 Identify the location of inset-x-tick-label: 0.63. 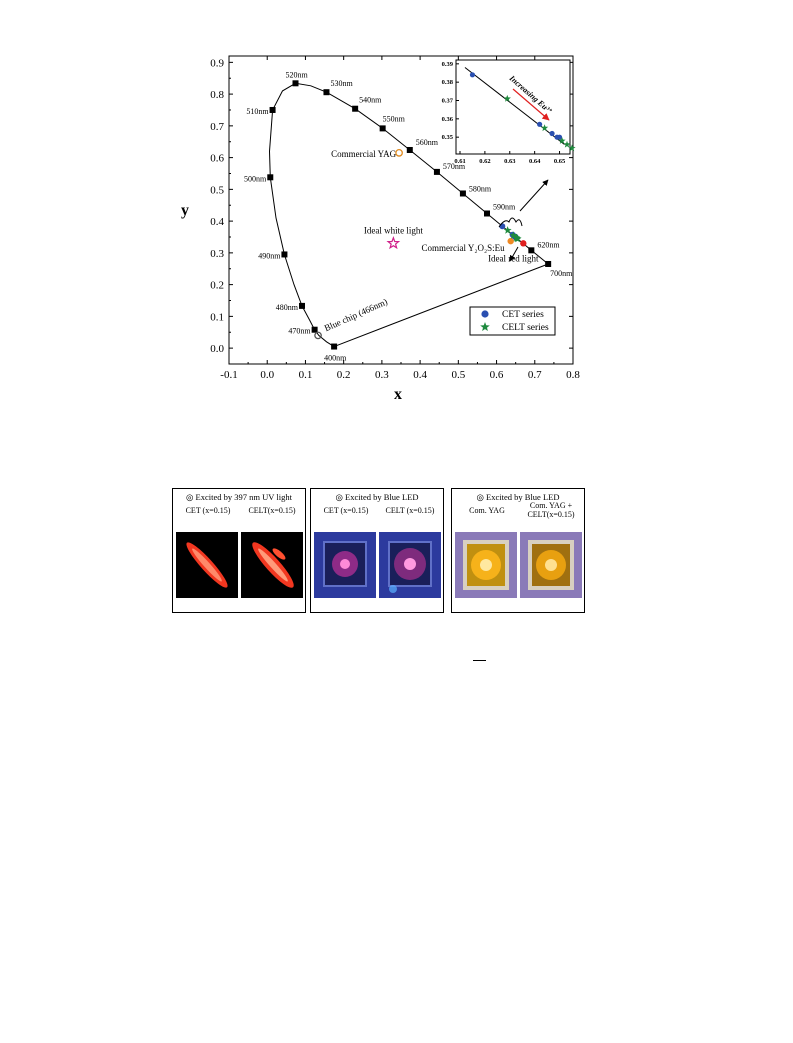
(510, 161).